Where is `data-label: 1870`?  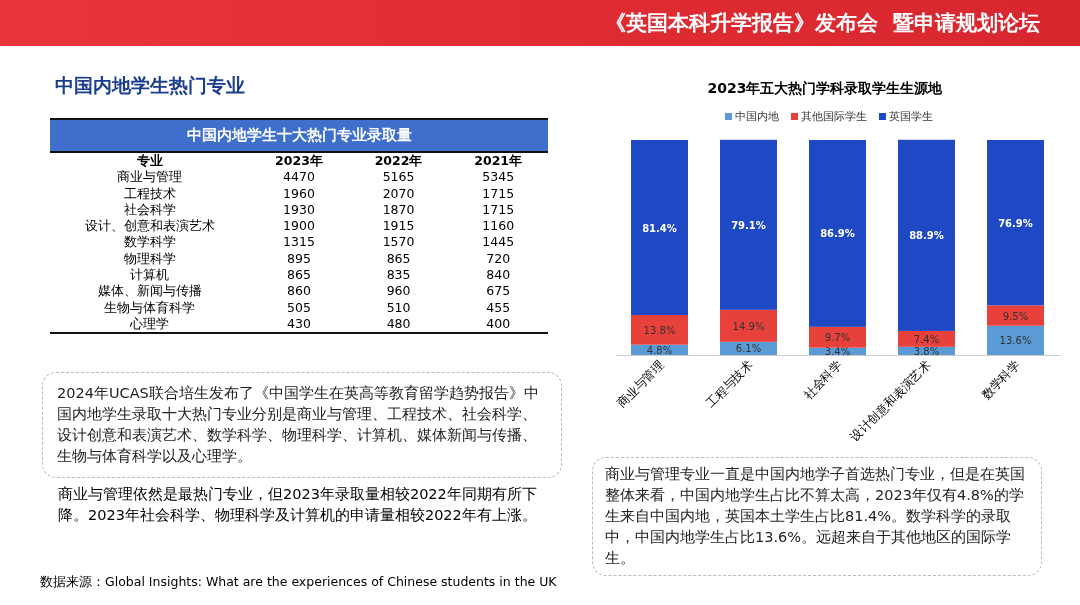 data-label: 1870 is located at coordinates (398, 210).